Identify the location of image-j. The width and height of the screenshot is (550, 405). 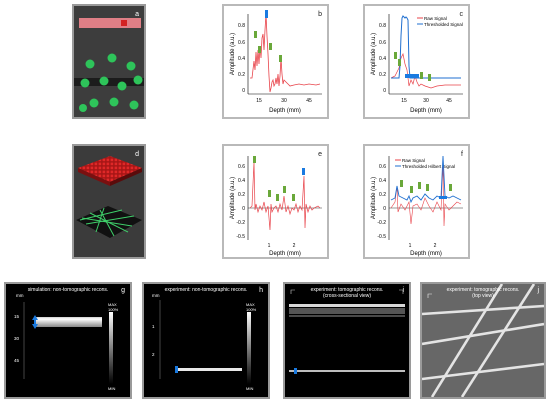
(483, 340).